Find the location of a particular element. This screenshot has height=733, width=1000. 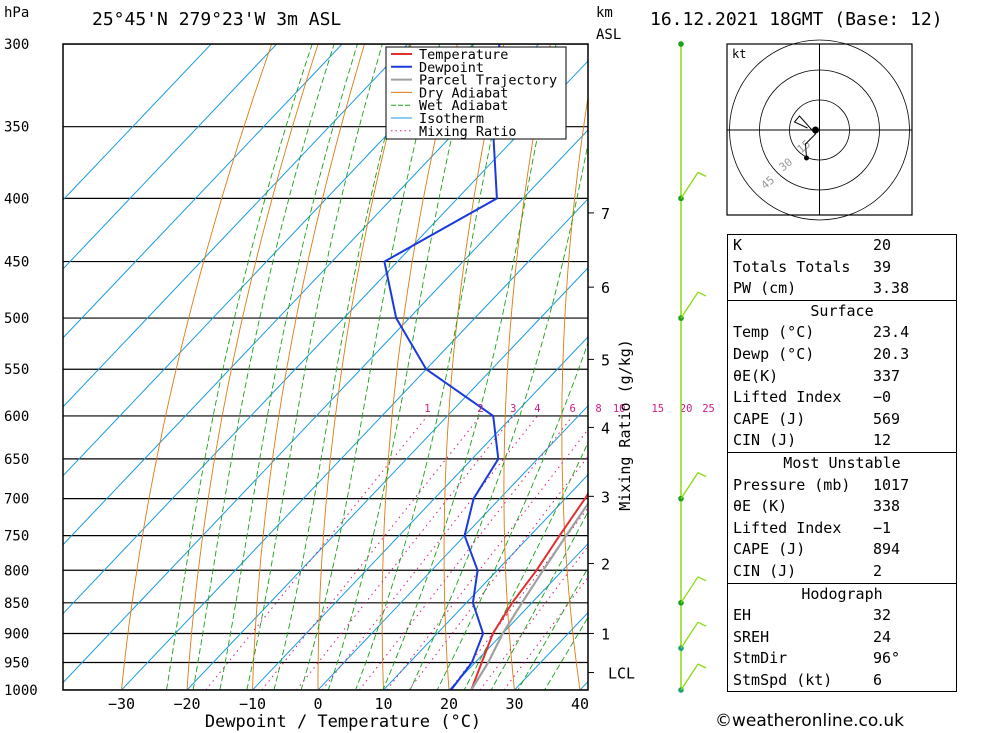

mixing-ratio-label: 25 is located at coordinates (708, 409).